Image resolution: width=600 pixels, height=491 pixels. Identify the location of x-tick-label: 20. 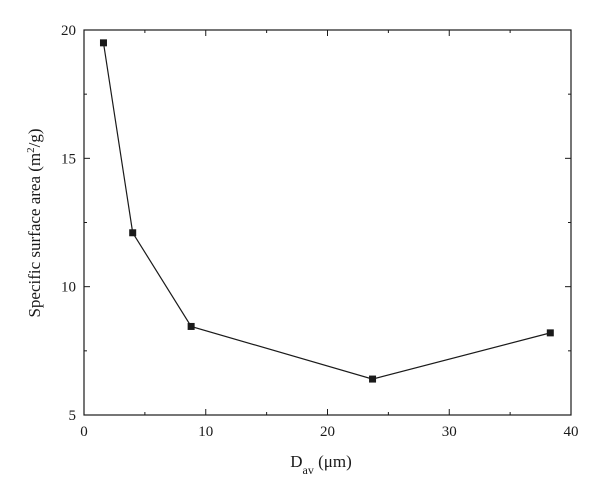
(327, 432).